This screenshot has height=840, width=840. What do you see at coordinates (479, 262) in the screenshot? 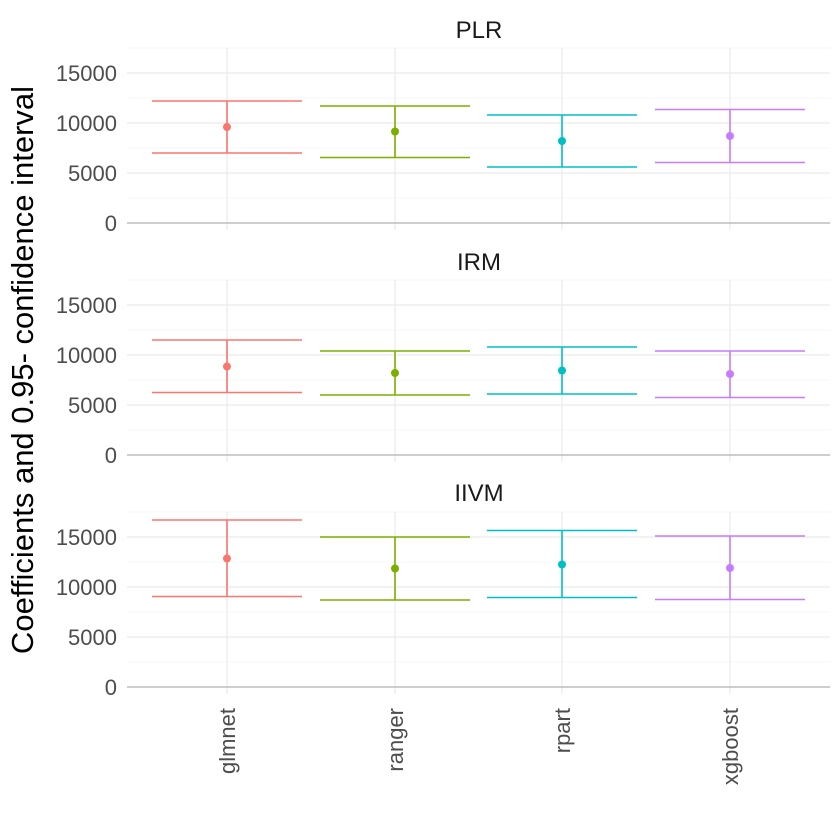
I see `panel-title: IRM` at bounding box center [479, 262].